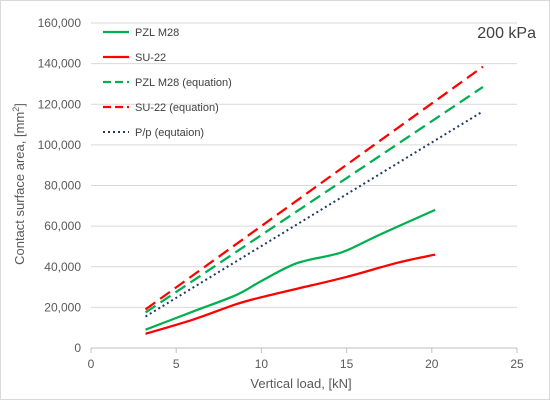 Image resolution: width=550 pixels, height=401 pixels. What do you see at coordinates (432, 364) in the screenshot?
I see `x-tick-label: 20` at bounding box center [432, 364].